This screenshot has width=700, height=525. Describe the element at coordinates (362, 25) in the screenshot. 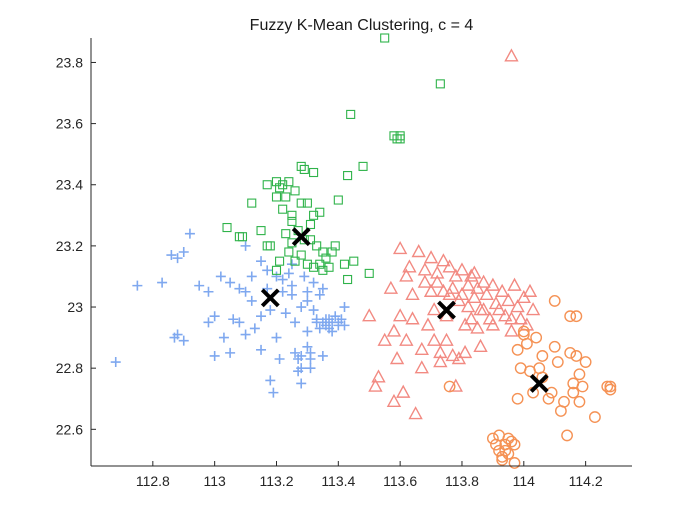

I see `chart-title: Fuzzy K-Mean Clustering, c = 4` at that location.